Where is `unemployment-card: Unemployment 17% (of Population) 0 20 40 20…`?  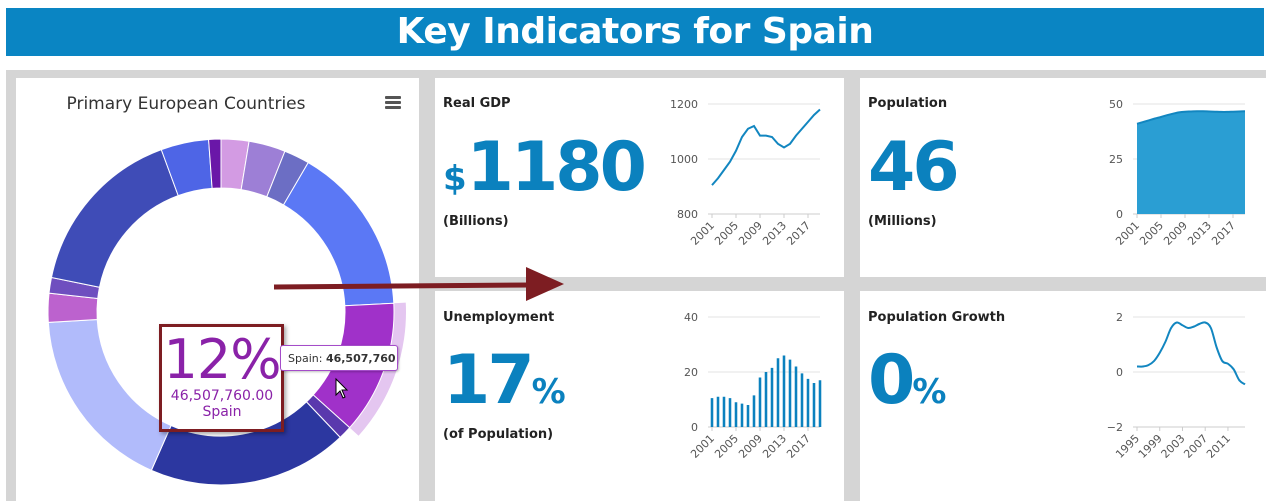
unemployment-card: Unemployment 17% (of Population) 0 20 40 20… is located at coordinates (639, 396).